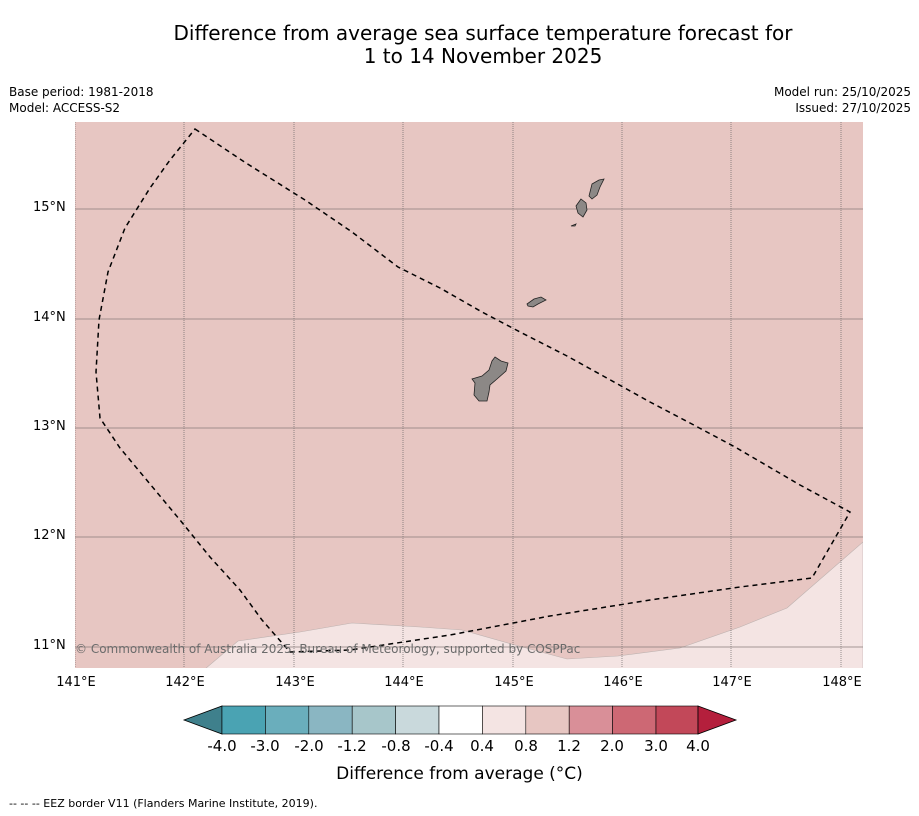 This screenshot has height=816, width=919. Describe the element at coordinates (853, 108) in the screenshot. I see `issued-date: Issued: 27/10/2025` at that location.